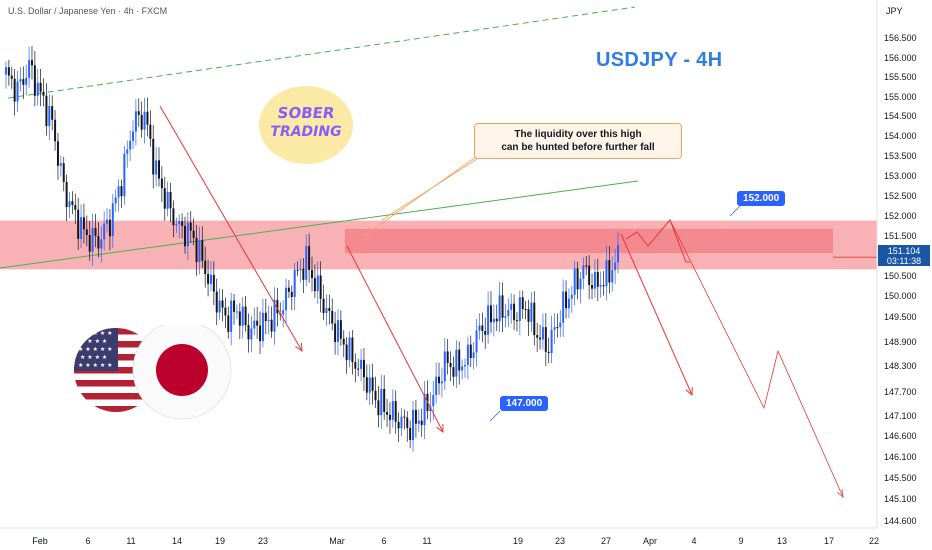  What do you see at coordinates (900, 77) in the screenshot?
I see `price-tick-label: 155.500` at bounding box center [900, 77].